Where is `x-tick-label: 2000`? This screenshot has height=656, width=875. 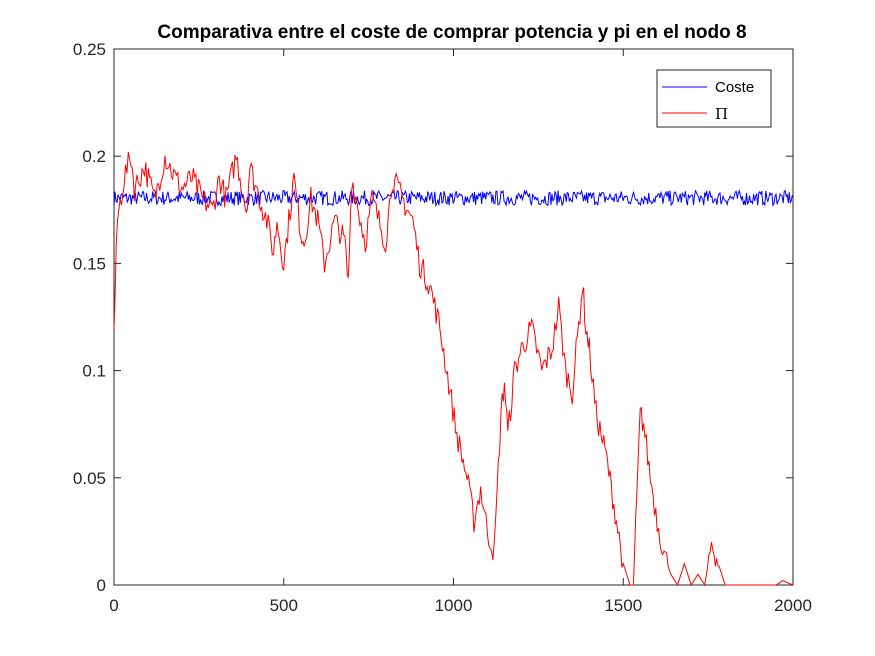 x-tick-label: 2000 is located at coordinates (793, 605).